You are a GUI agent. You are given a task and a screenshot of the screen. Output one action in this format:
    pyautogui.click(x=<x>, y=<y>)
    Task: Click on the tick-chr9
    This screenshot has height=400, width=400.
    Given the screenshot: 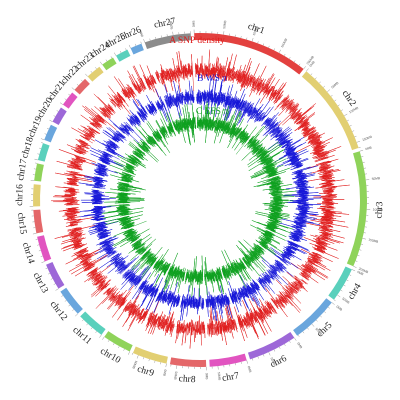 What is the action you would take?
    pyautogui.click(x=149, y=360)
    